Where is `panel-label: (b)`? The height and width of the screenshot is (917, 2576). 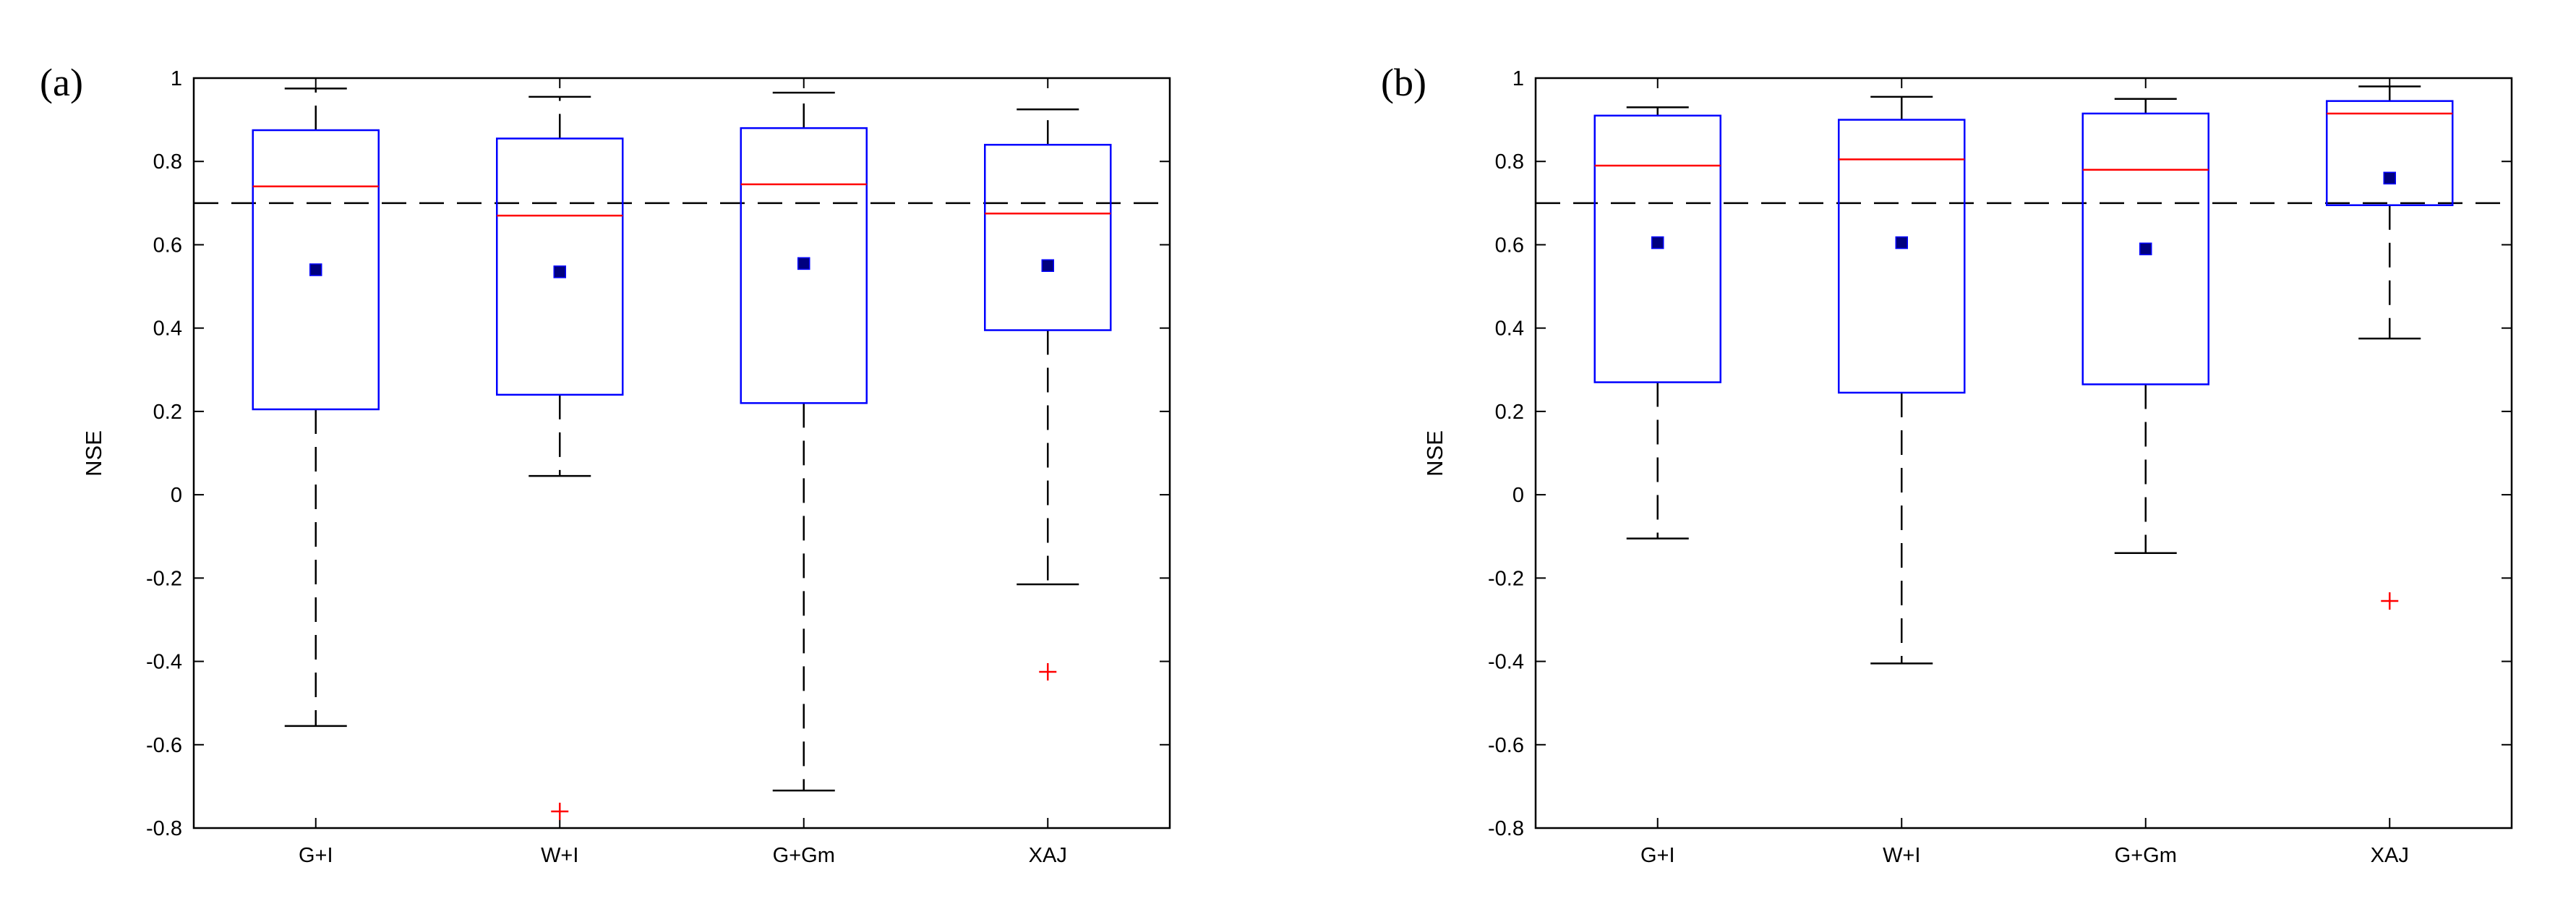
panel-label: (b) is located at coordinates (1403, 82).